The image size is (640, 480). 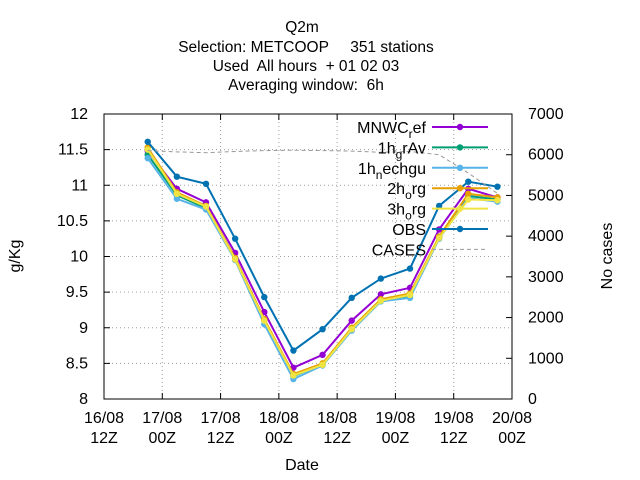 I want to click on y-tick-label: 9.5, so click(x=77, y=292).